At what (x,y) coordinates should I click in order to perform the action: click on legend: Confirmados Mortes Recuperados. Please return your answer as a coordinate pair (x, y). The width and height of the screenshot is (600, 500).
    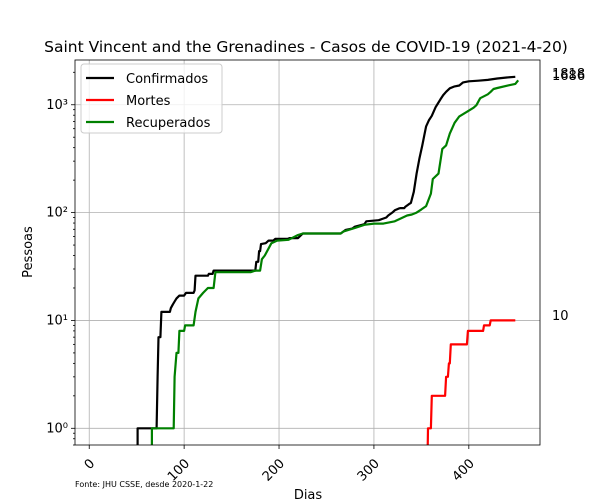
    Looking at the image, I should click on (151, 98).